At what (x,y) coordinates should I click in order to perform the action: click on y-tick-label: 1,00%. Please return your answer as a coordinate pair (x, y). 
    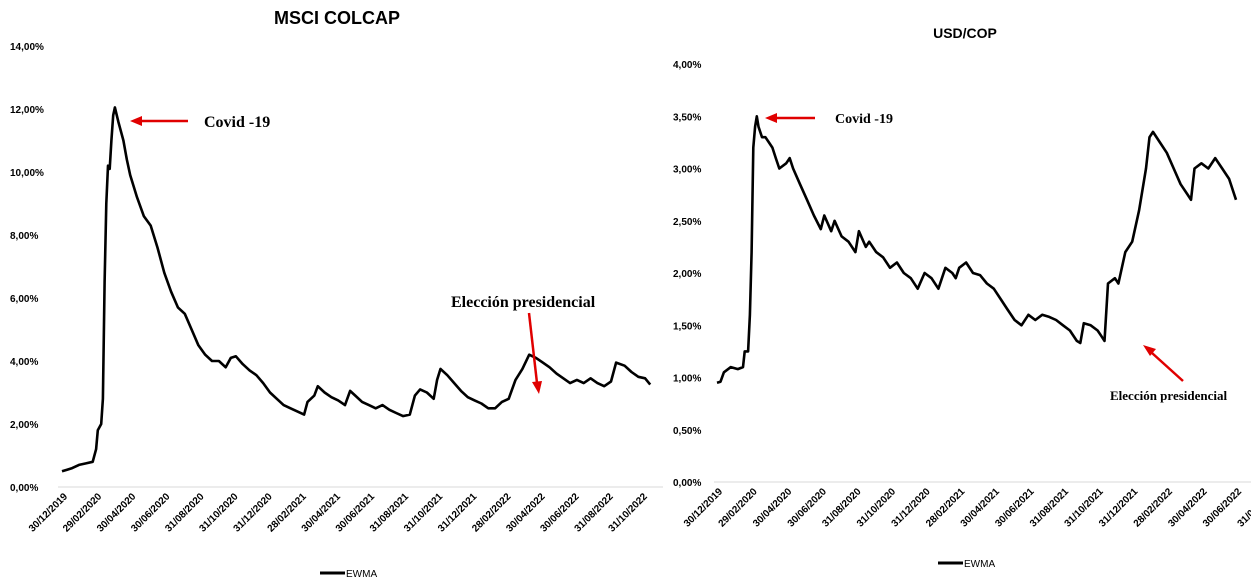
    Looking at the image, I should click on (687, 379).